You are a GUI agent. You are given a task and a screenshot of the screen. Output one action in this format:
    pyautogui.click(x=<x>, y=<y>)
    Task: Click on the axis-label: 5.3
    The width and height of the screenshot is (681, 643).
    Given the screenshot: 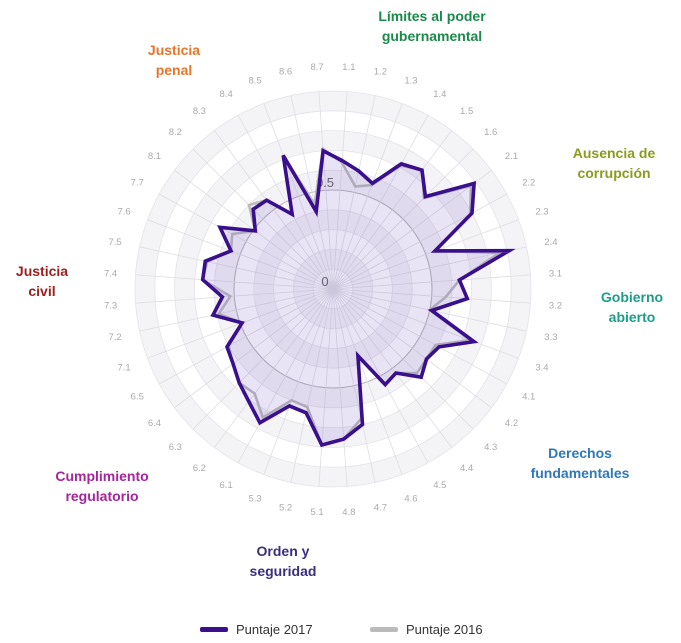 What is the action you would take?
    pyautogui.click(x=254, y=498)
    